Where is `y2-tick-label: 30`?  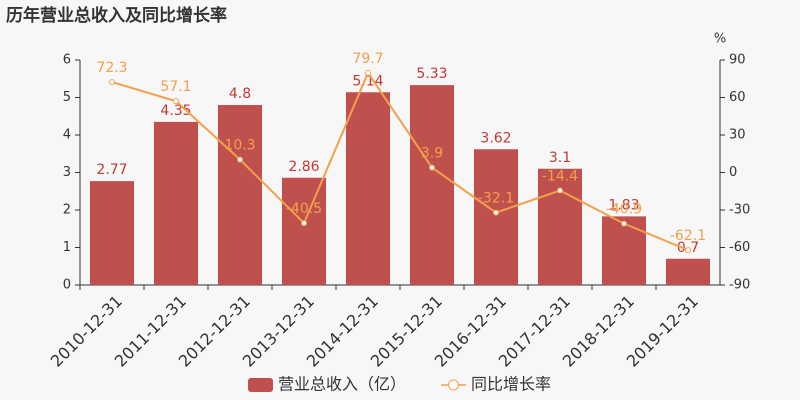
y2-tick-label: 30 is located at coordinates (737, 135).